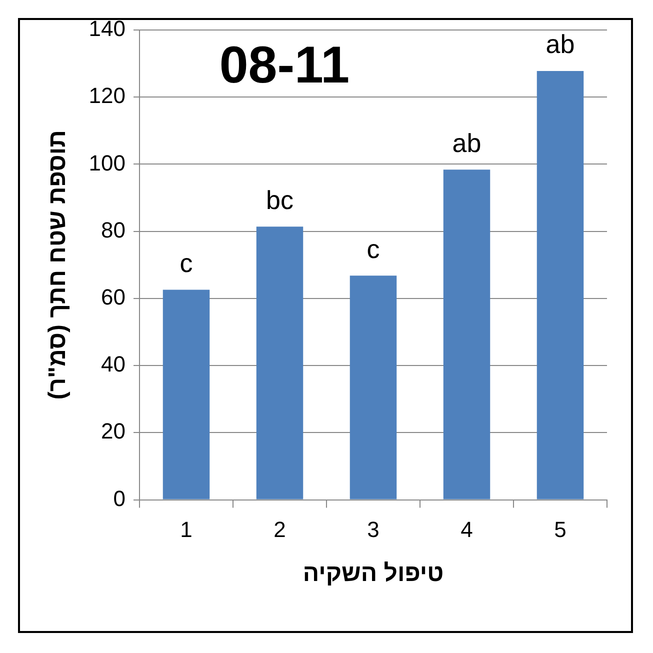 This screenshot has width=653, height=653. What do you see at coordinates (186, 529) in the screenshot?
I see `x-tick-label: 1` at bounding box center [186, 529].